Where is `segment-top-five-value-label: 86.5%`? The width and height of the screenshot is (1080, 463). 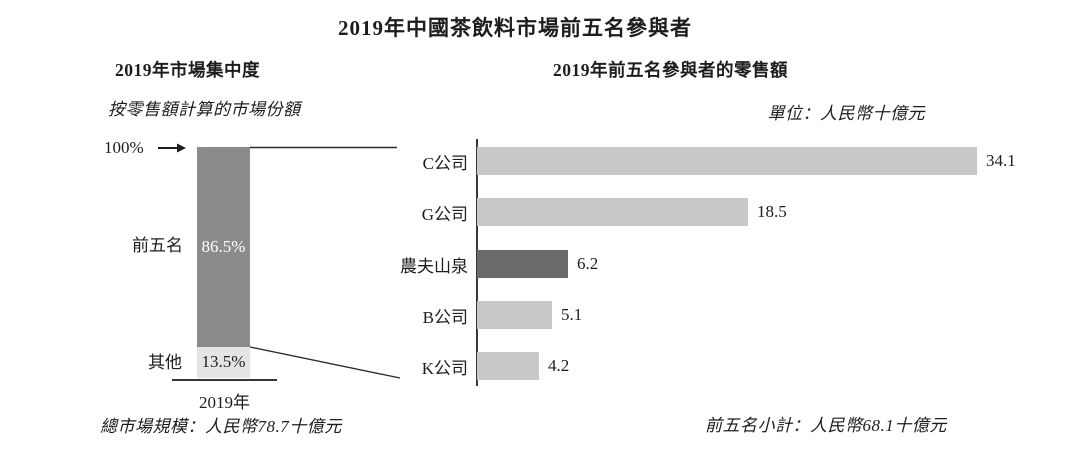
segment-top-five-value-label: 86.5% is located at coordinates (223, 246).